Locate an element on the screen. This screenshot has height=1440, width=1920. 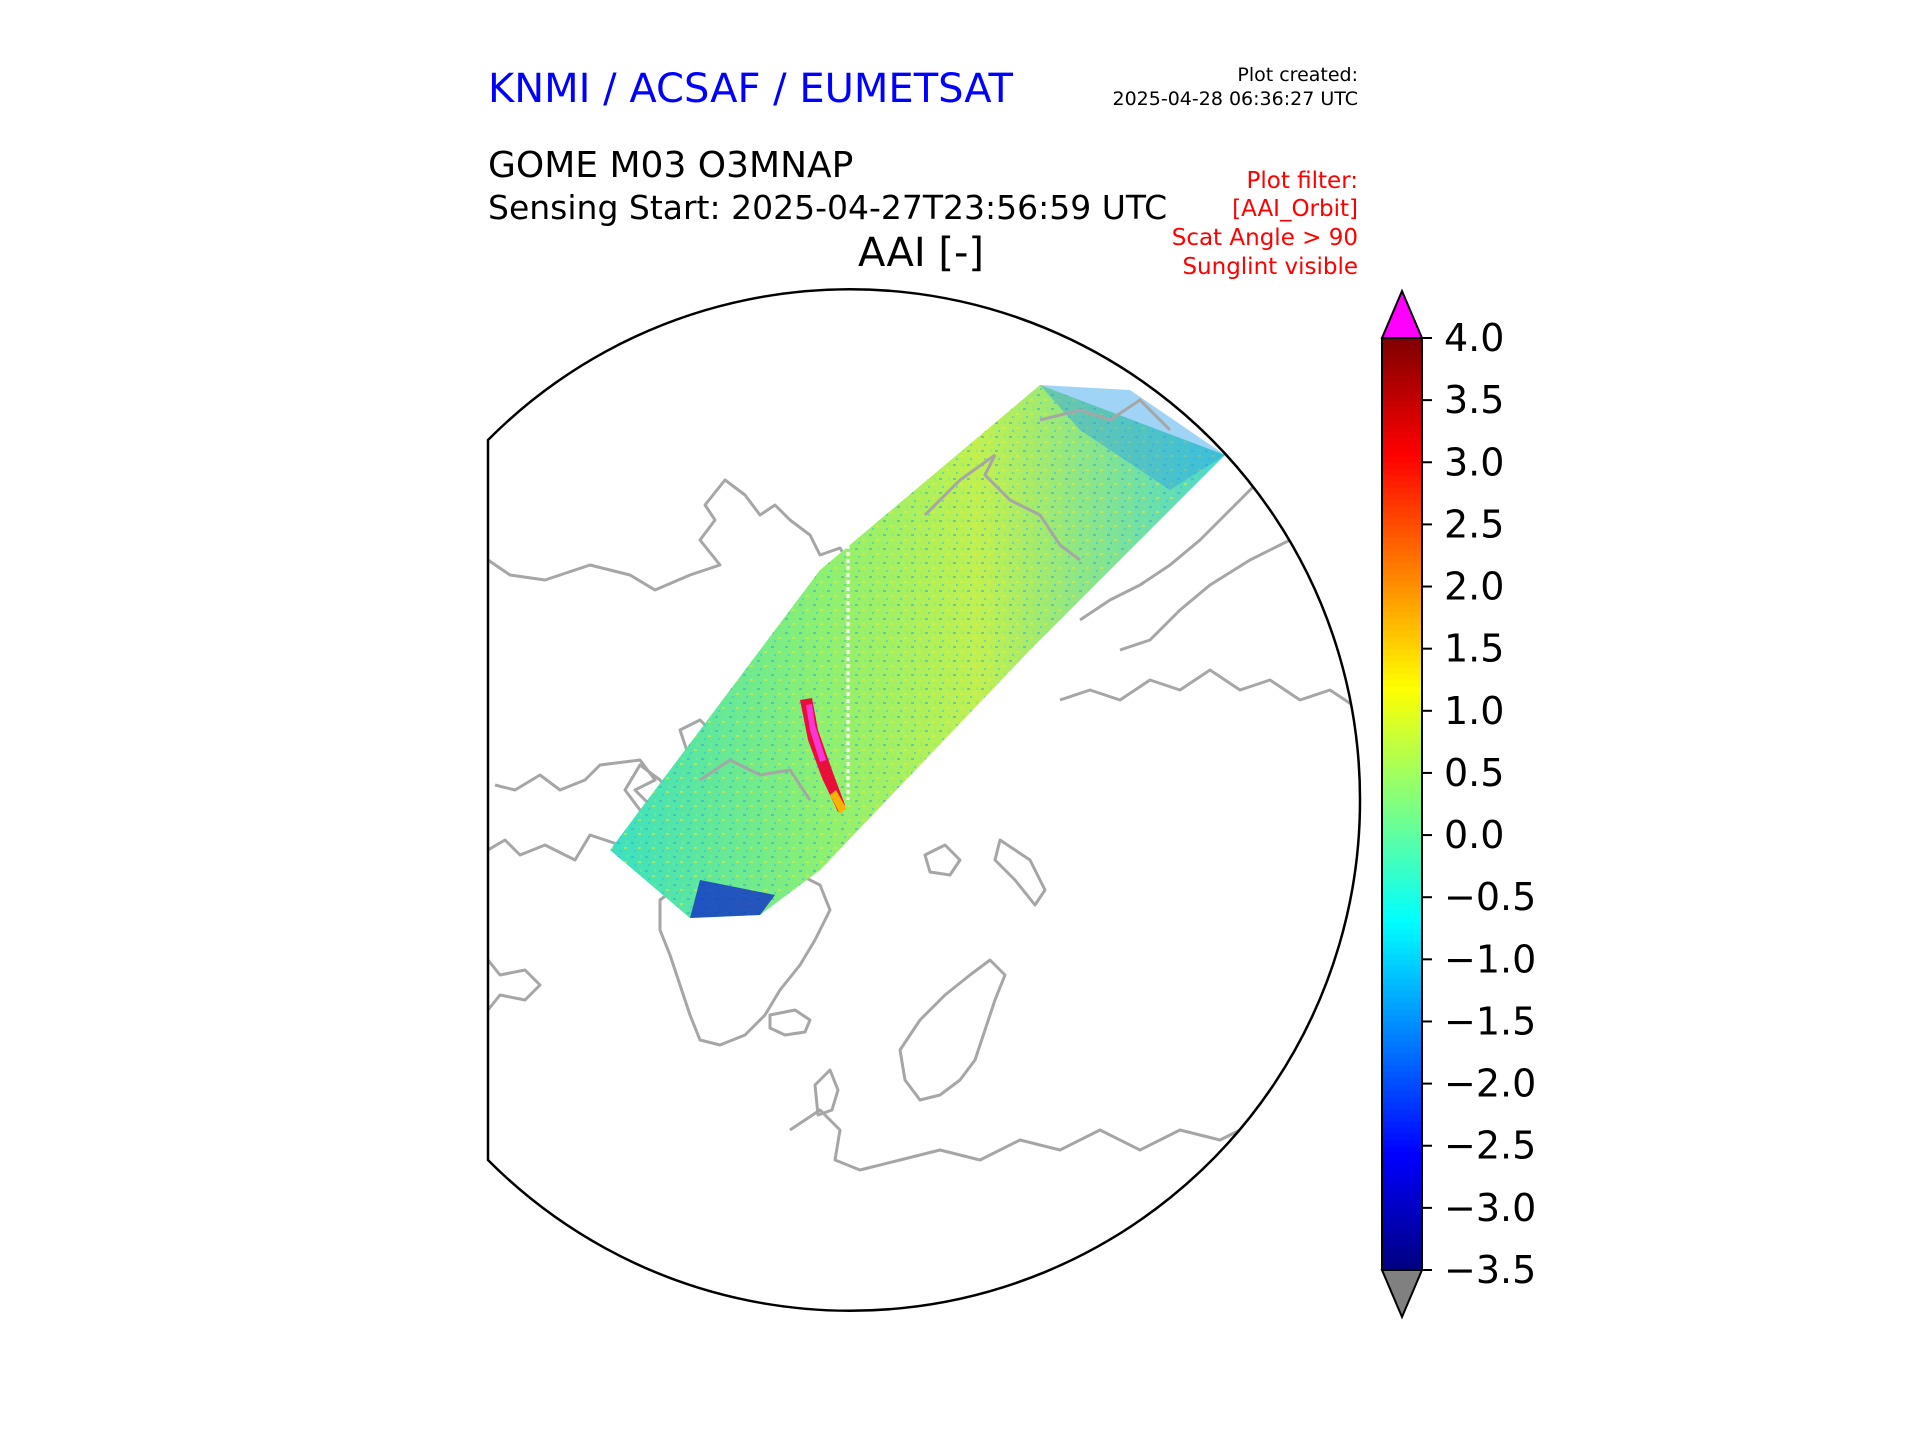
colorbar-tick-label: 1.0 is located at coordinates (1474, 711).